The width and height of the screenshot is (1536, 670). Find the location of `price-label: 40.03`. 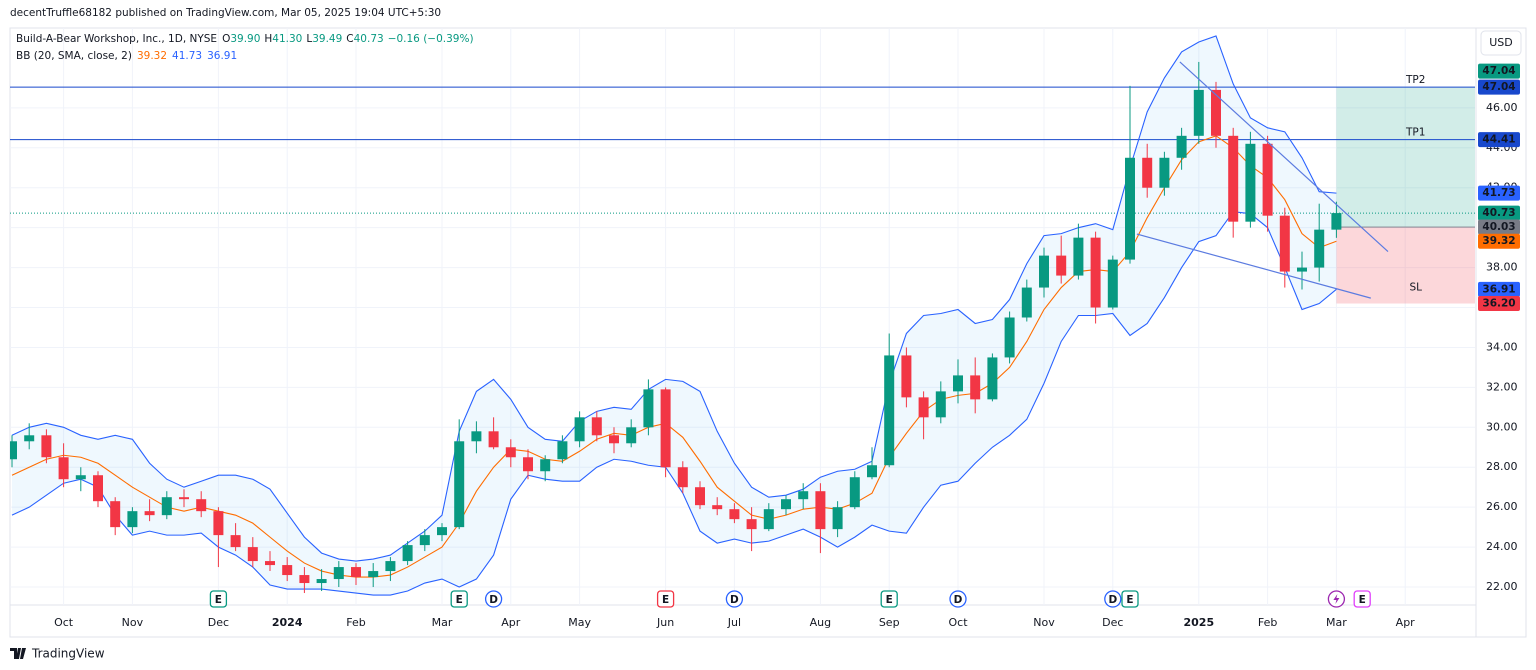

price-label: 40.03 is located at coordinates (1498, 227).